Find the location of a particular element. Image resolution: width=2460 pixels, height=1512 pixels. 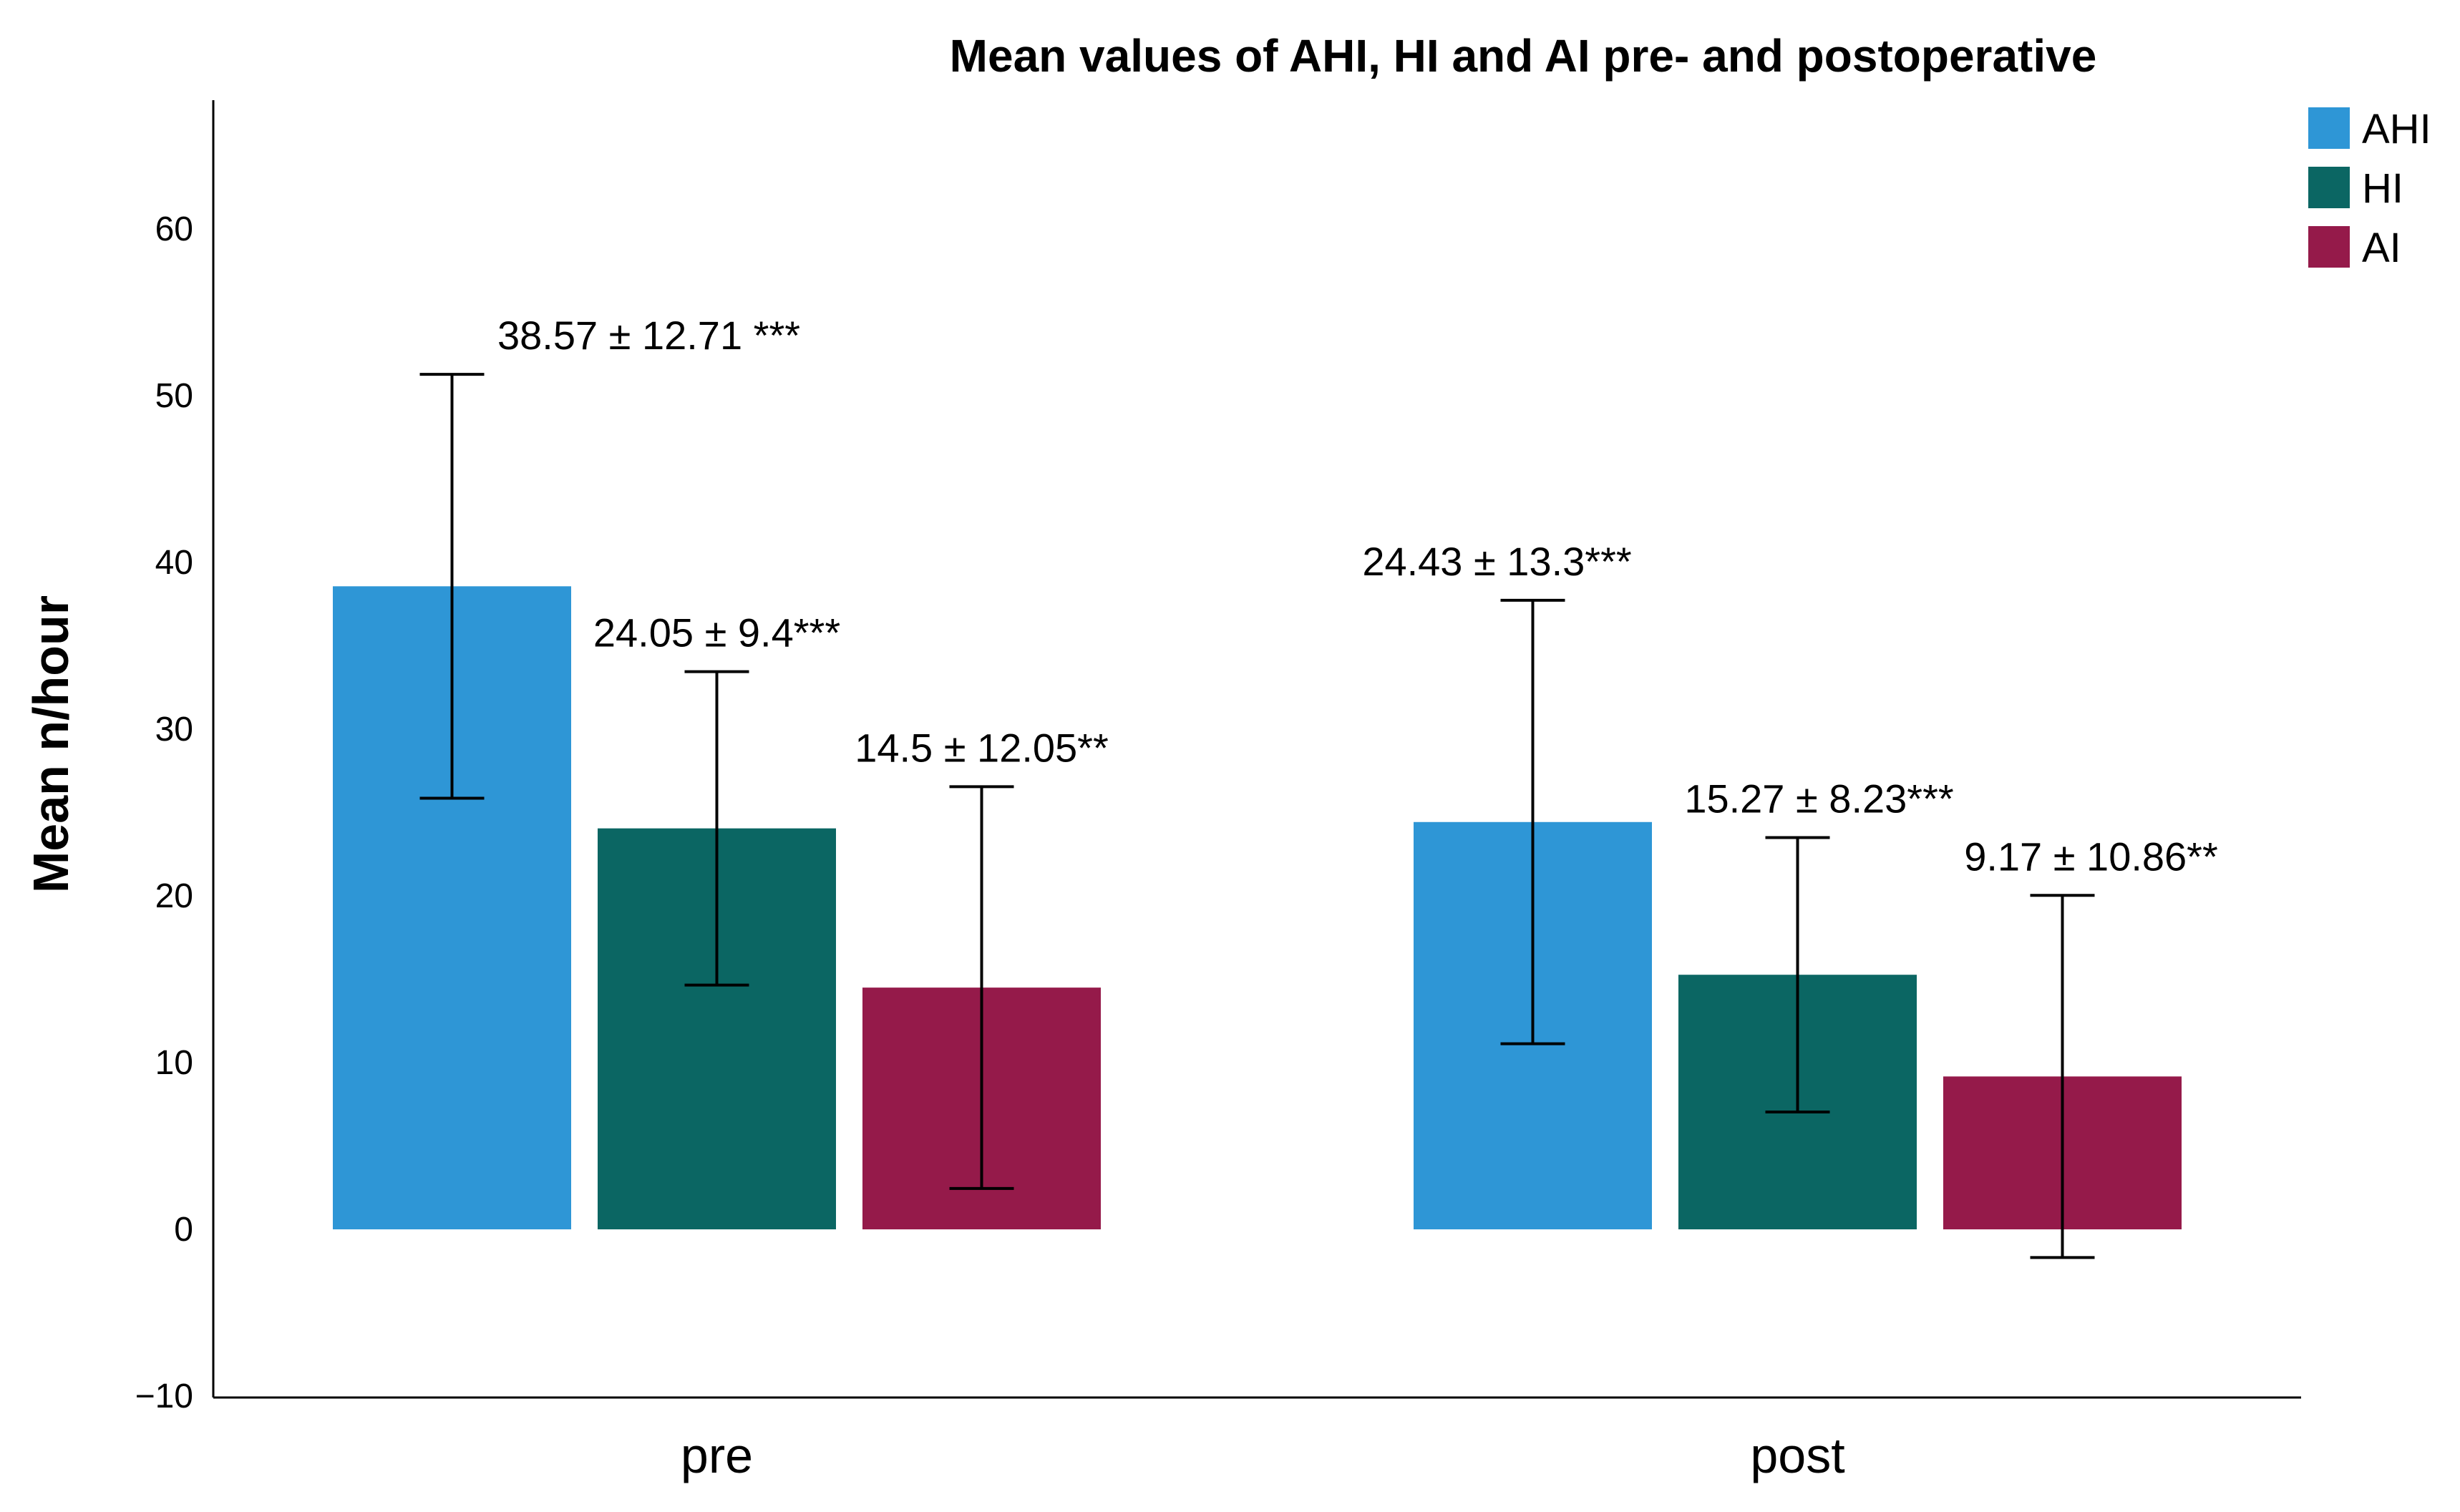

y-tick-label: 60 is located at coordinates (174, 229).